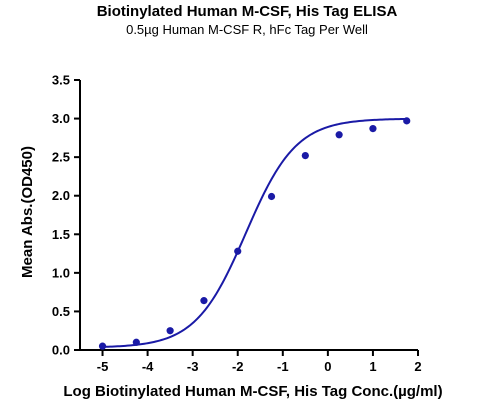  I want to click on x-tick-label: -3, so click(193, 366).